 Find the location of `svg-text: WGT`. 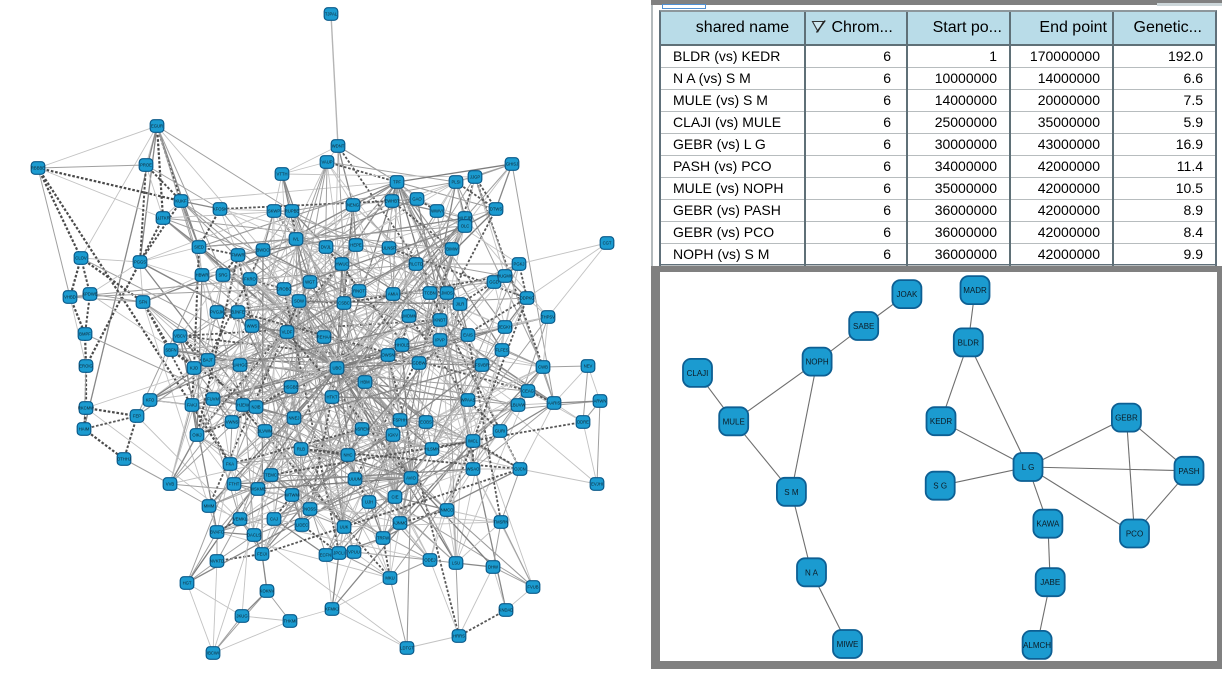

svg-text: WGT is located at coordinates (310, 282).